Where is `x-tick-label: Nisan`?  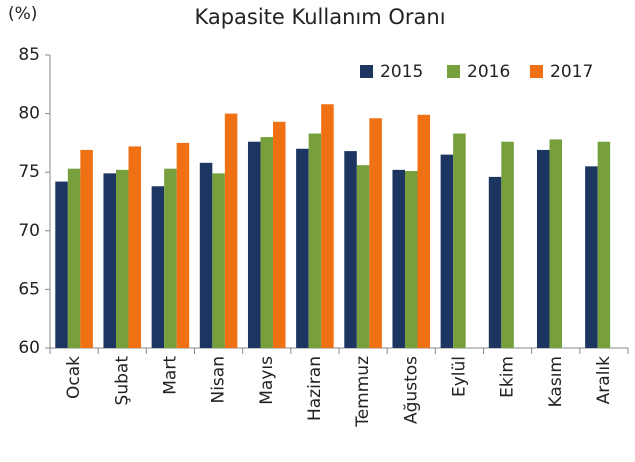
x-tick-label: Nisan is located at coordinates (219, 380).